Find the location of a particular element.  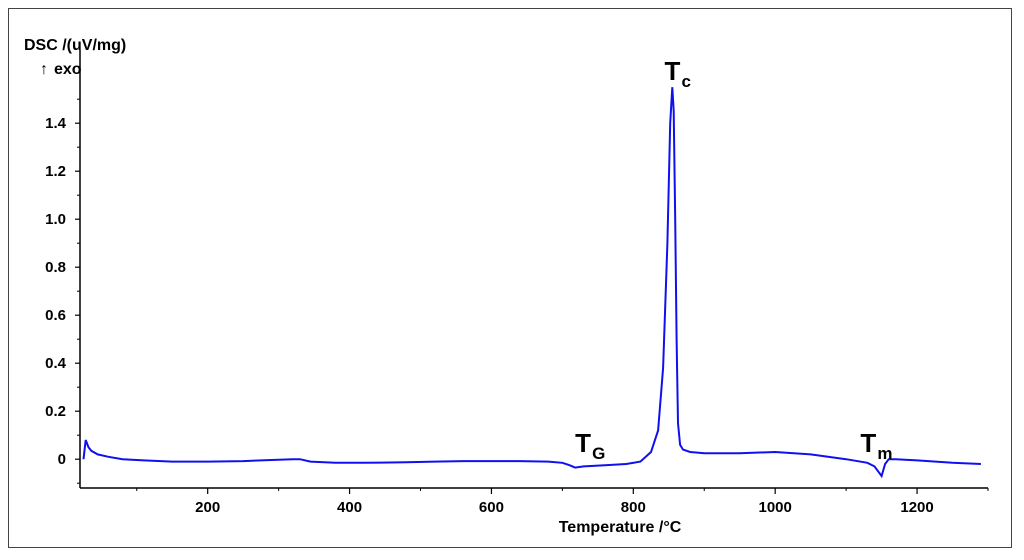

exo-note: ↑ exo is located at coordinates (61, 69).